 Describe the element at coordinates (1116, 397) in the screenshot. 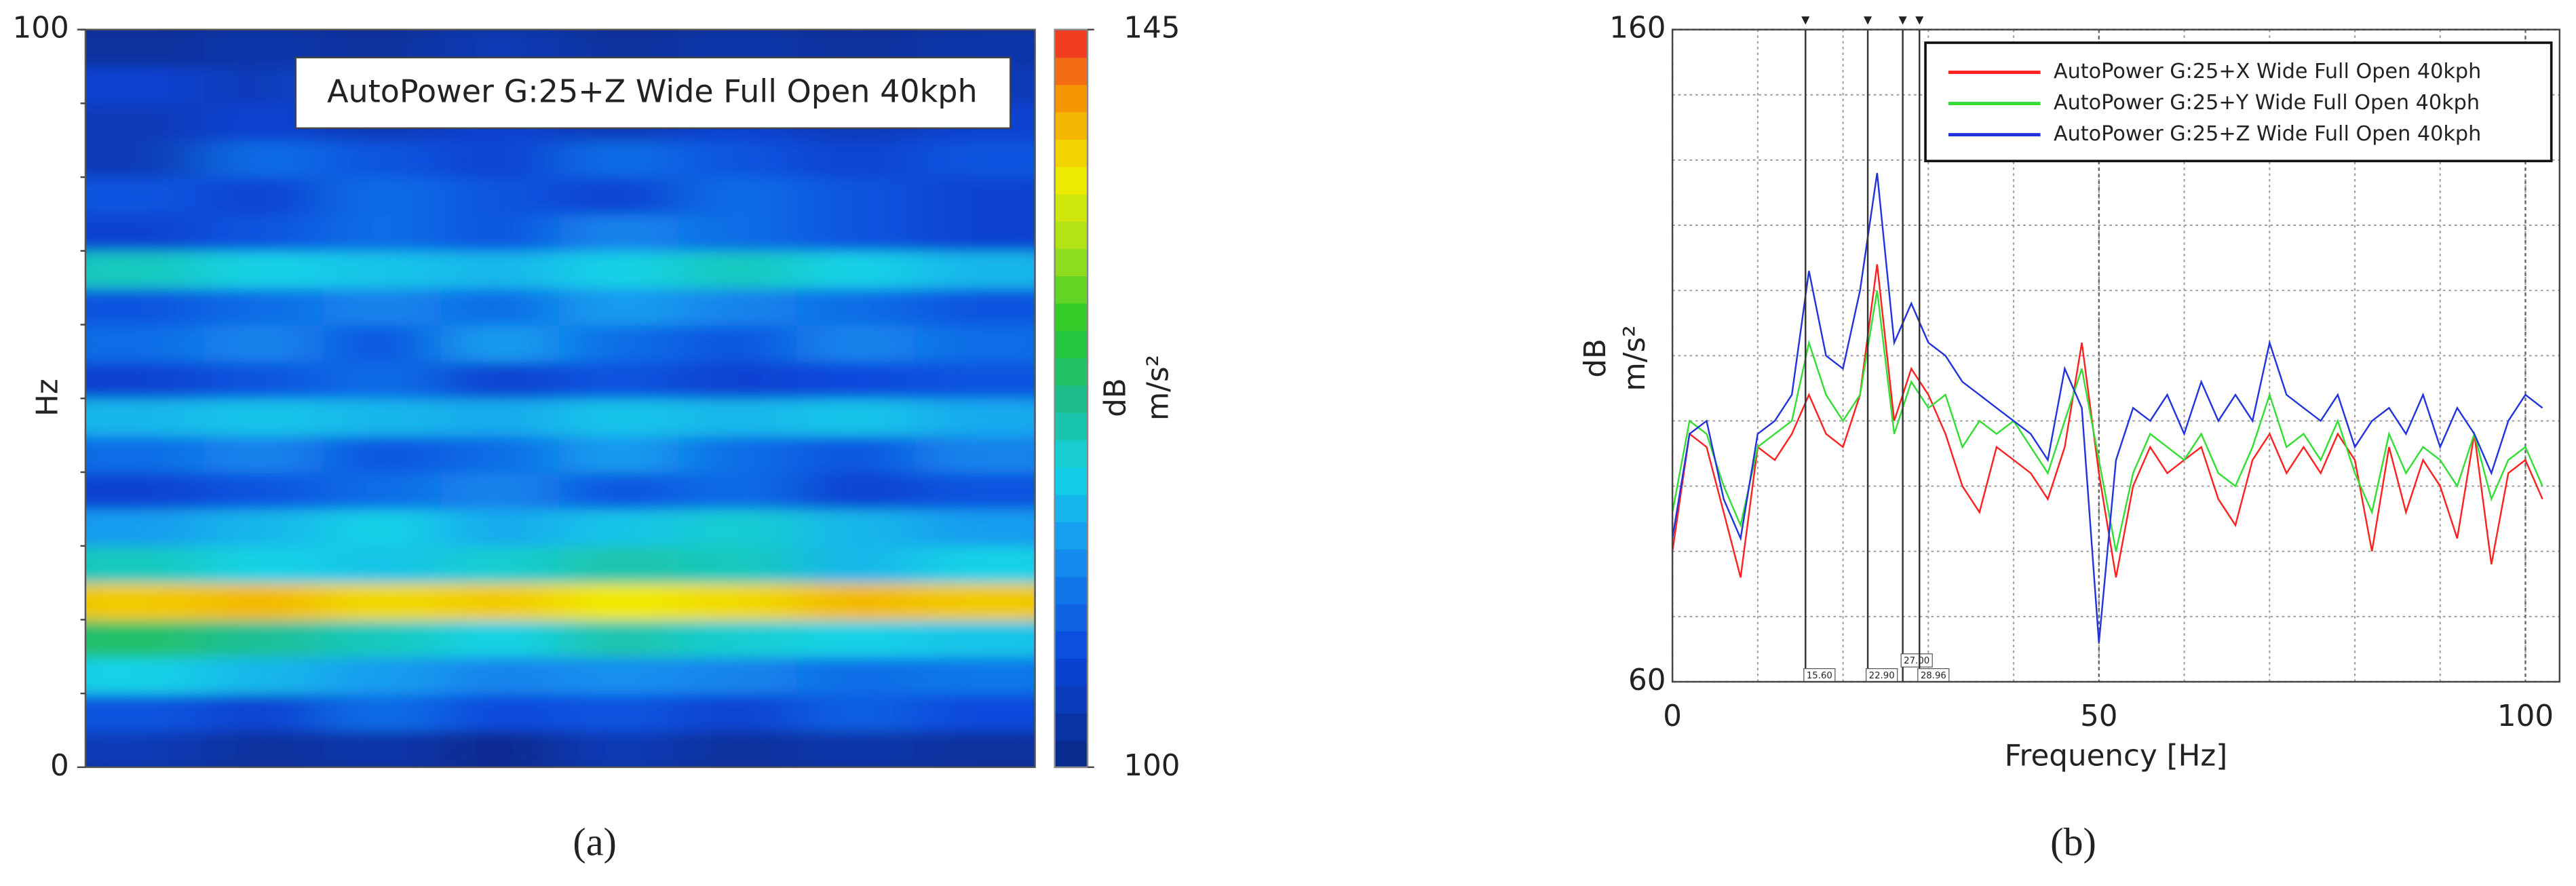

I see `colorbar-label: dB` at that location.